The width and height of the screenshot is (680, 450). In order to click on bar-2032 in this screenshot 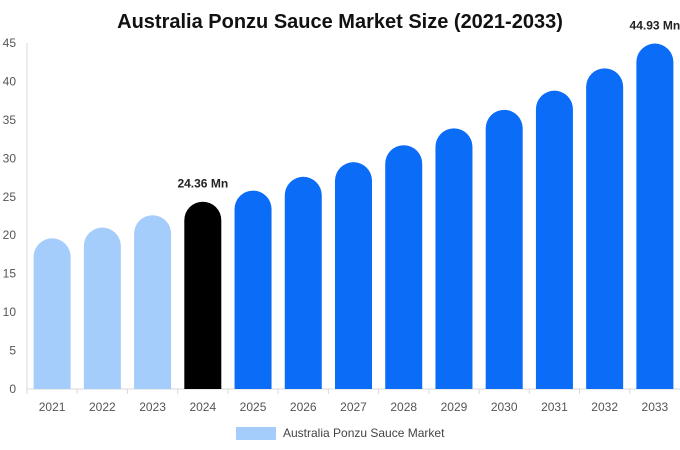, I will do `click(605, 228)`.